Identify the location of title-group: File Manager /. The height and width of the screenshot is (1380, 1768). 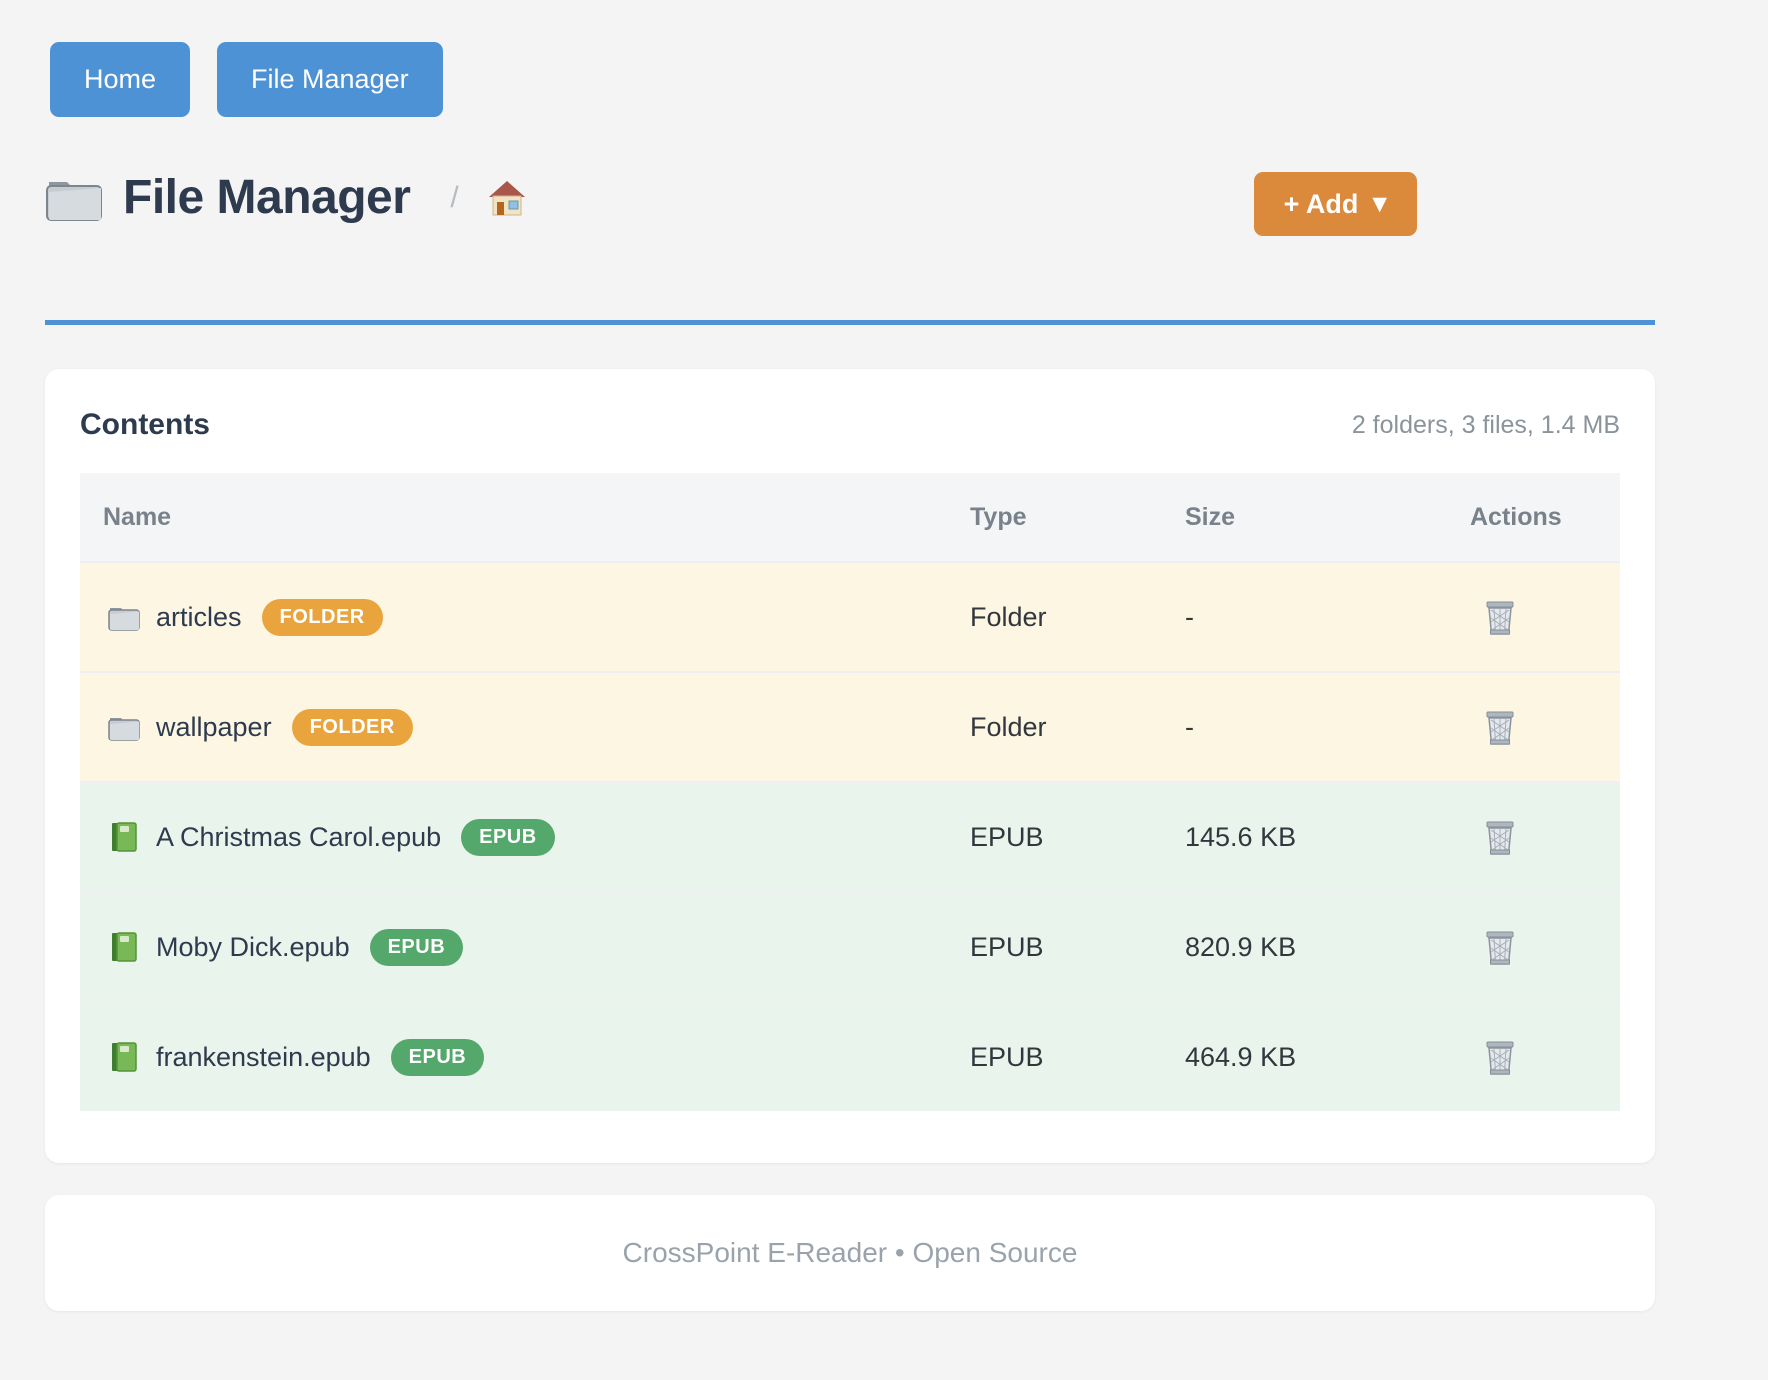
(286, 197).